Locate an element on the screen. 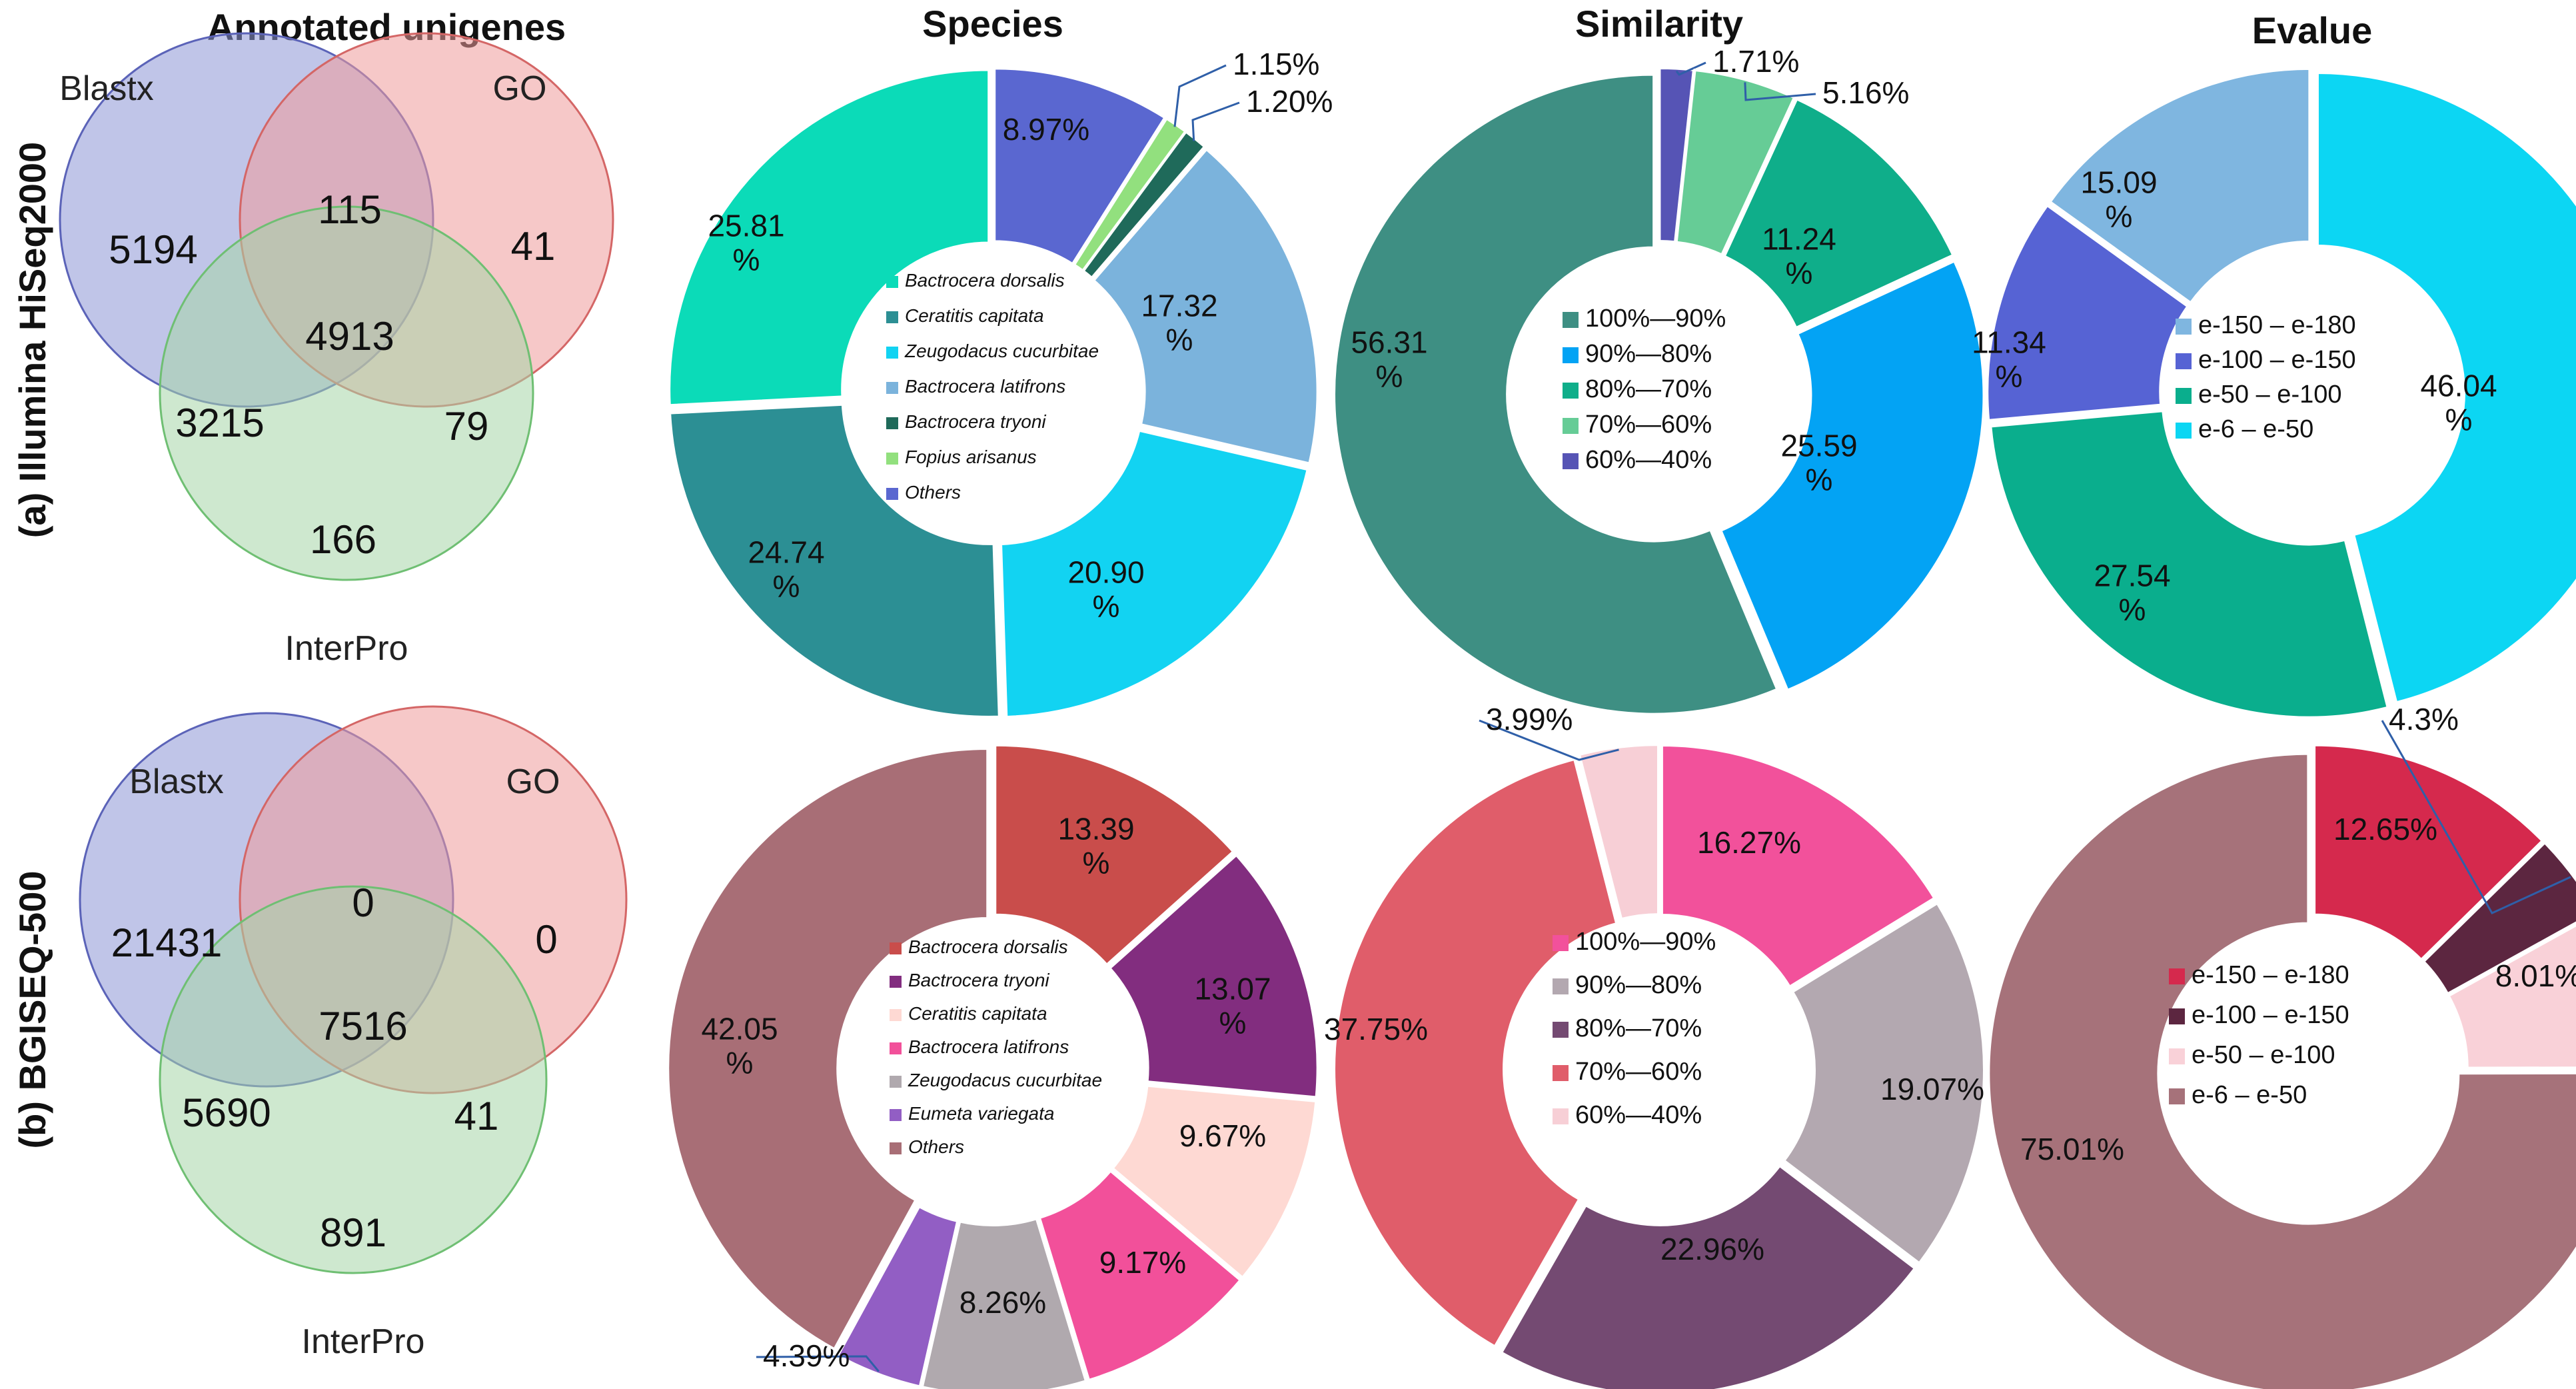  segment-label-e-6-e-50: 75.01% is located at coordinates (2072, 1149).